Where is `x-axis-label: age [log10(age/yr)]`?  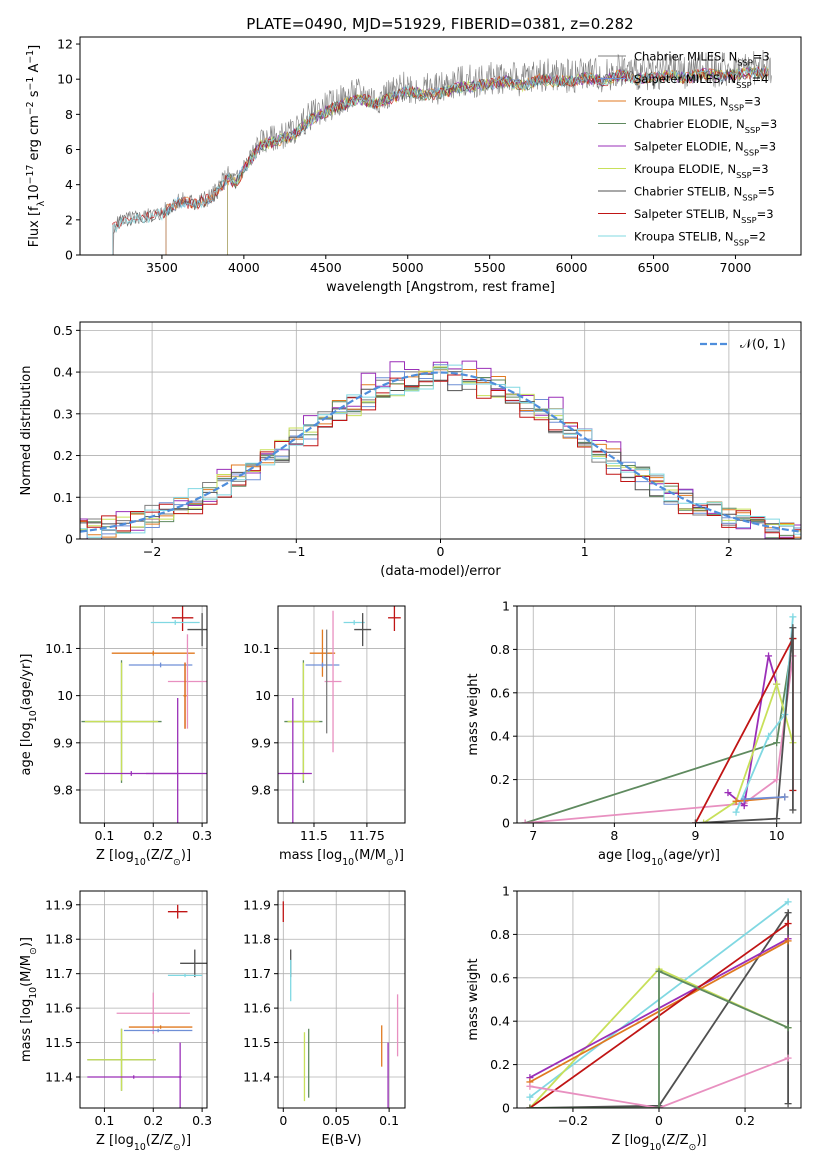 x-axis-label: age [log10(age/yr)] is located at coordinates (659, 858).